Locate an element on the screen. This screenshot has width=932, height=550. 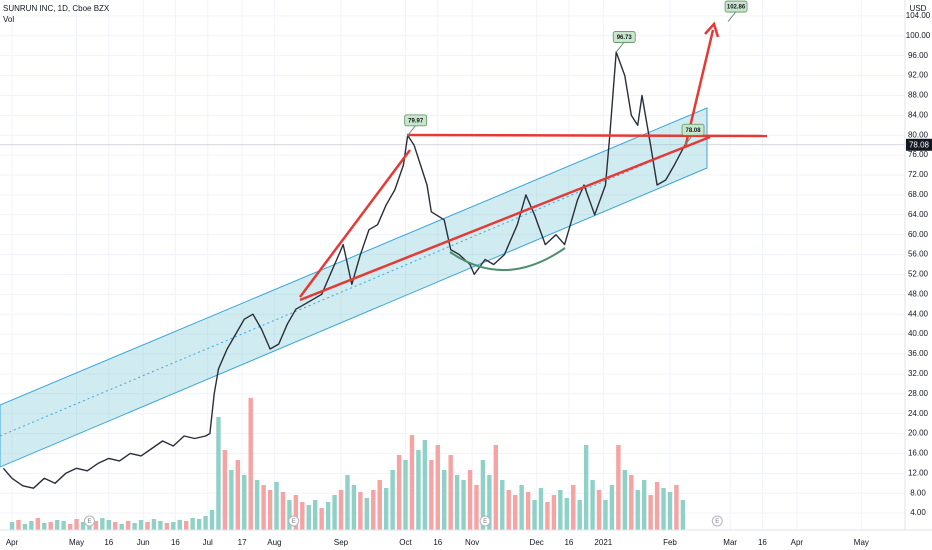
y-tick-label: 60.00 is located at coordinates (918, 234).